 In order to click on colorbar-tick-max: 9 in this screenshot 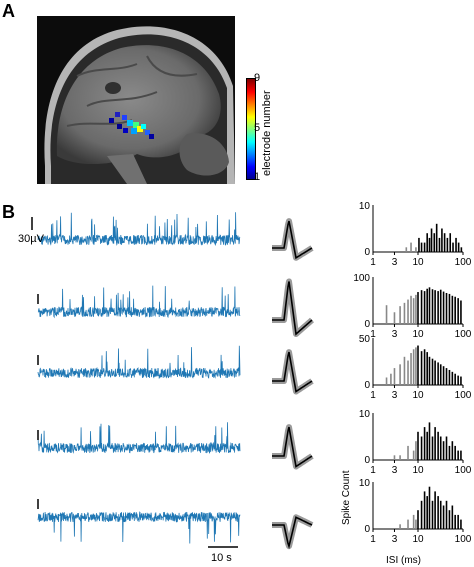, I will do `click(257, 78)`.